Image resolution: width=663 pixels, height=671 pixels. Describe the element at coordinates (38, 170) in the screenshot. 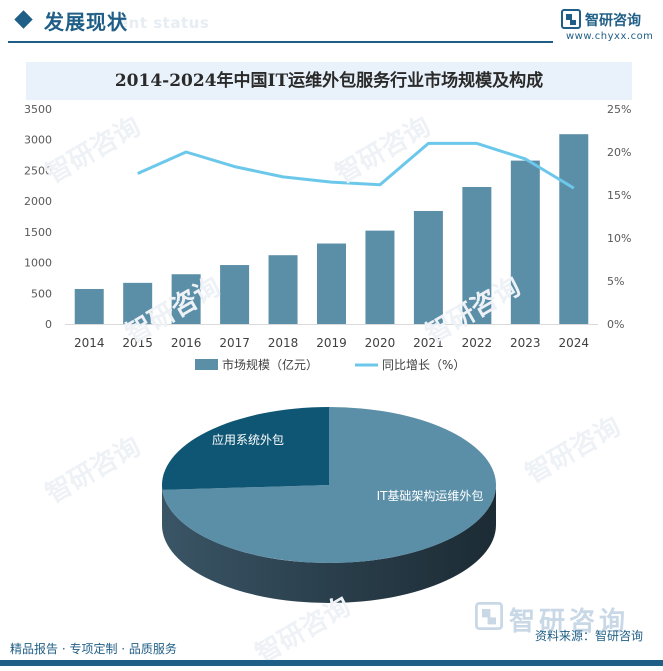

I see `left-axis-tick-label: 2500` at that location.